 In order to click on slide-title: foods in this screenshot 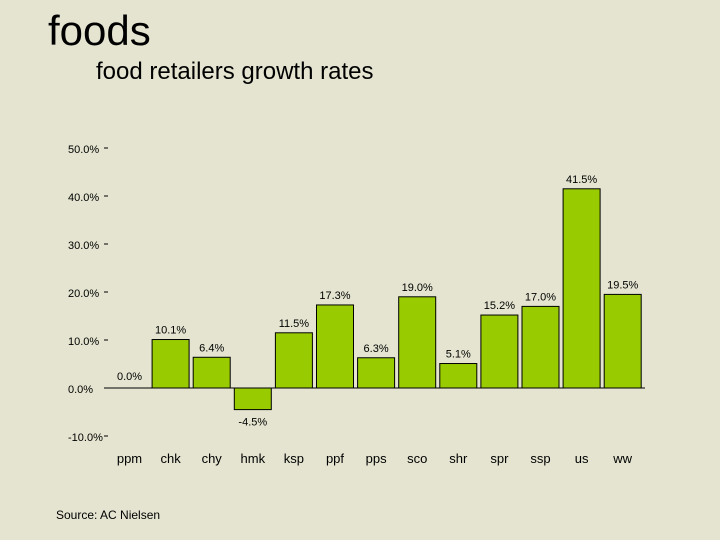, I will do `click(99, 30)`.